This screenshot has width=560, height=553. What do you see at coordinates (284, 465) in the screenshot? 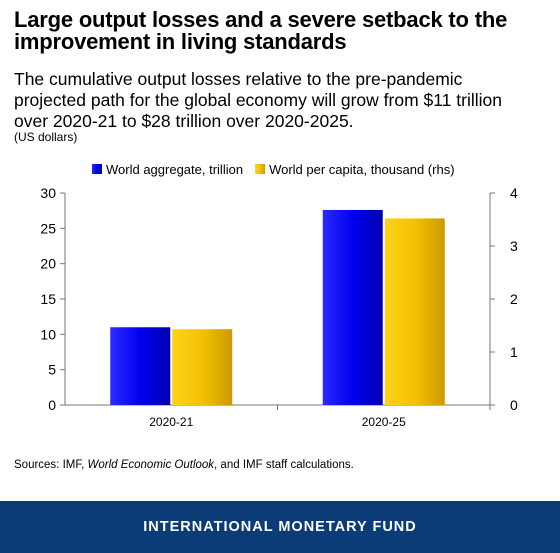
I see `source-suffix: , and IMF staff calculations.` at bounding box center [284, 465].